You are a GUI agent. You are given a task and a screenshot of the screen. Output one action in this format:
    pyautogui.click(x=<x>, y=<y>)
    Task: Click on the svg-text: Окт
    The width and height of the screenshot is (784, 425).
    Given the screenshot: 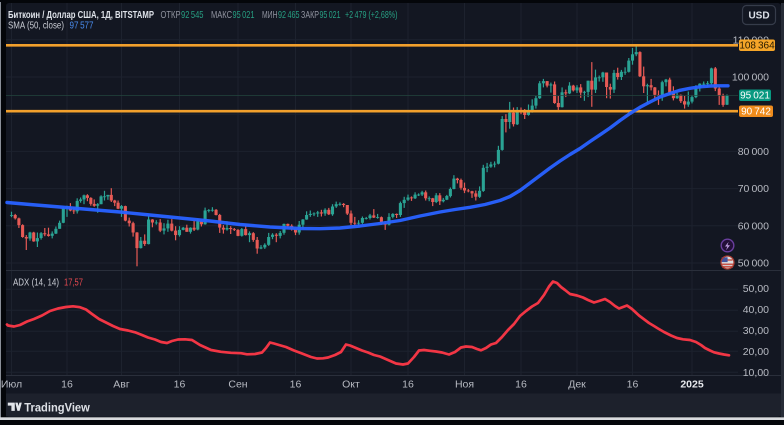 What is the action you would take?
    pyautogui.click(x=351, y=385)
    